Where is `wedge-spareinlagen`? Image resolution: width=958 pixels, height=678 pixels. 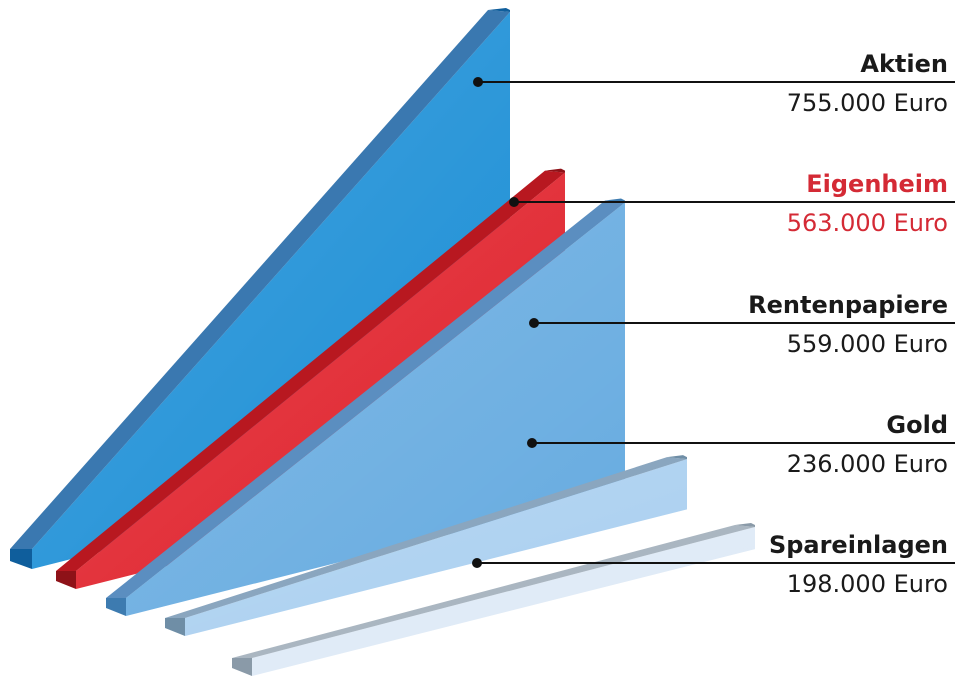 wedge-spareinlagen is located at coordinates (493, 599).